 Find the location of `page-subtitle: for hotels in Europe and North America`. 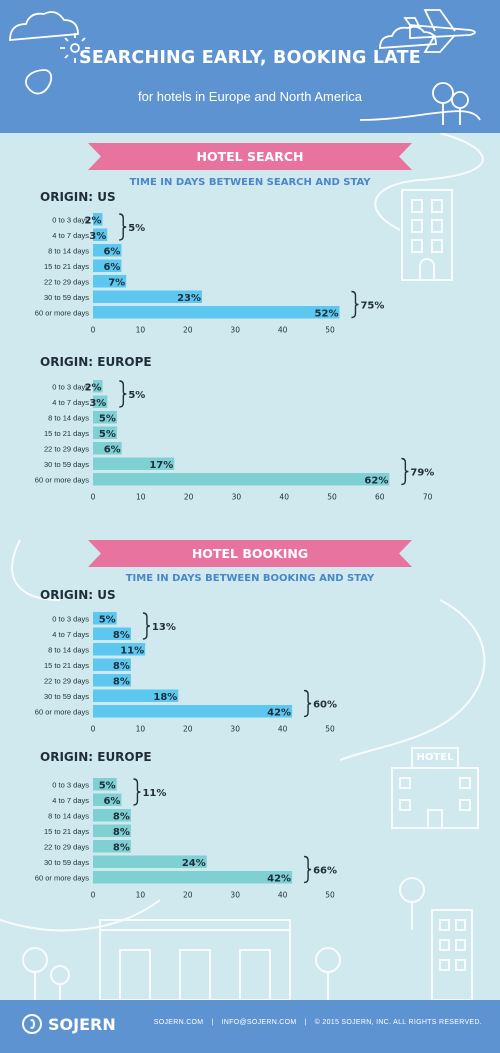

page-subtitle: for hotels in Europe and North America is located at coordinates (249, 96).